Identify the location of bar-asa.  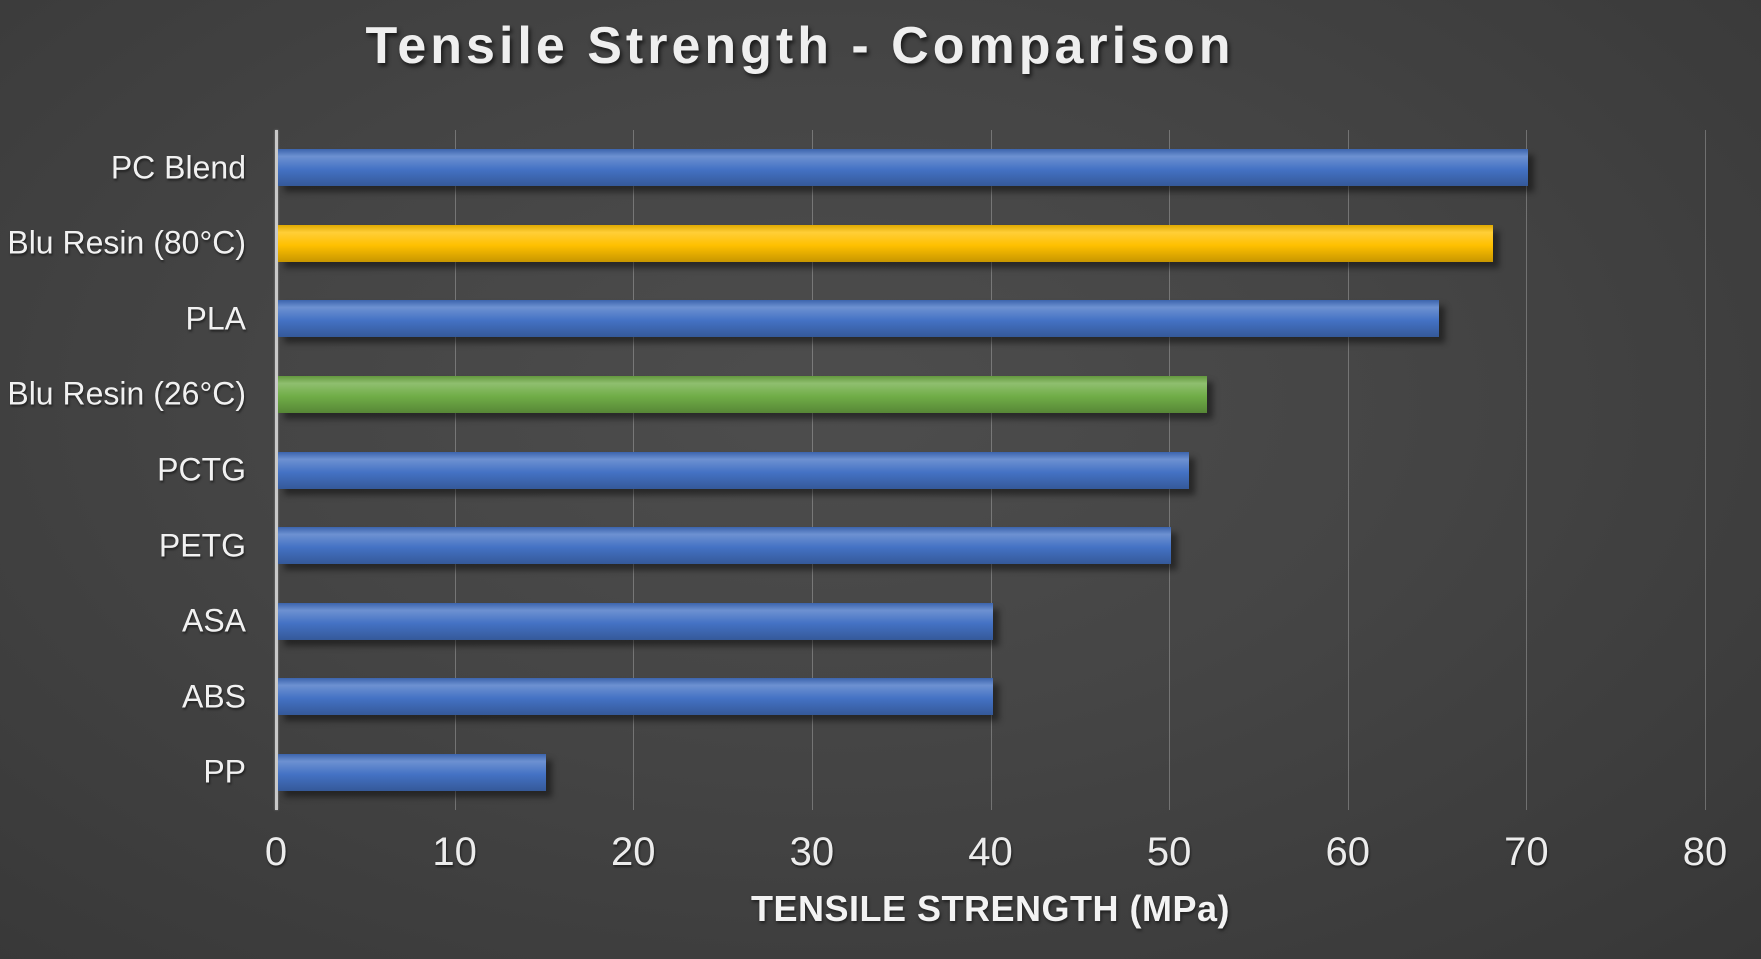
(635, 621).